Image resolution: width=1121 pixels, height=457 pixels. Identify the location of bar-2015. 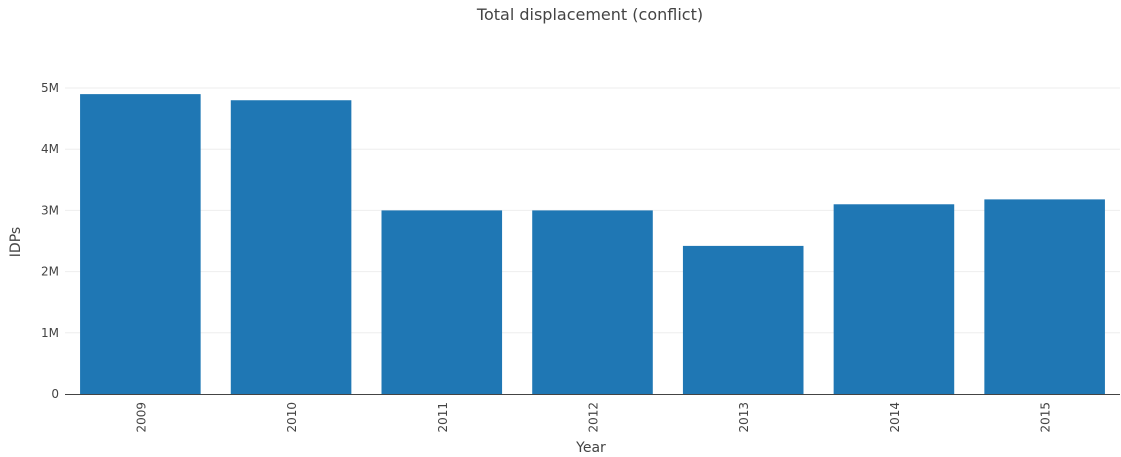
(1044, 296).